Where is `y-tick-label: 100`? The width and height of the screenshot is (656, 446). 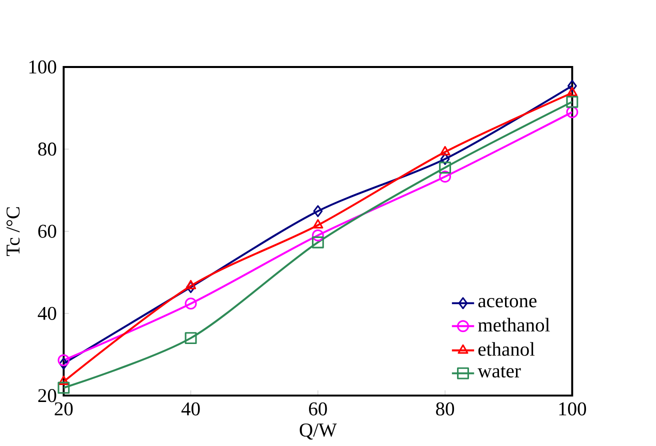
y-tick-label: 100 is located at coordinates (42, 67).